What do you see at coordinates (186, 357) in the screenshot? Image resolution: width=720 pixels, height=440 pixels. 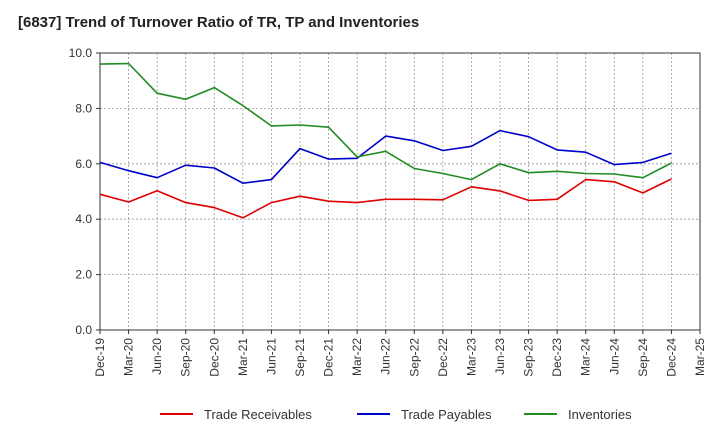 I see `x-tick-label: Sep-20` at bounding box center [186, 357].